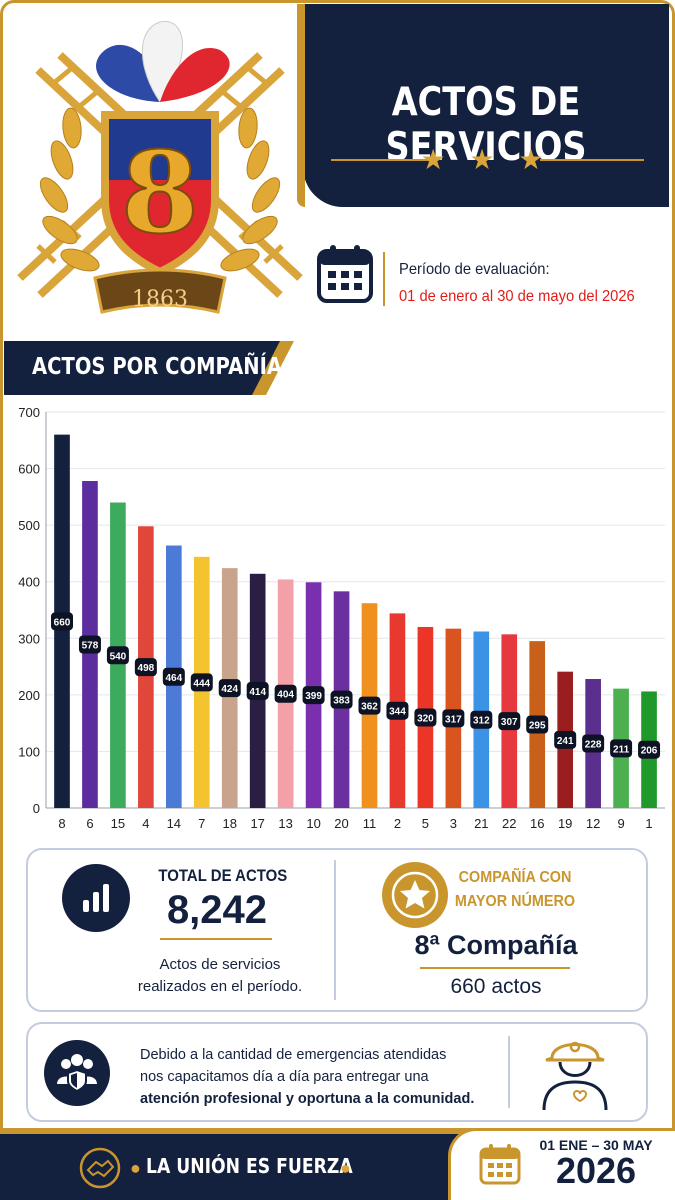  Describe the element at coordinates (145, 823) in the screenshot. I see `x-tick-label: 4` at that location.